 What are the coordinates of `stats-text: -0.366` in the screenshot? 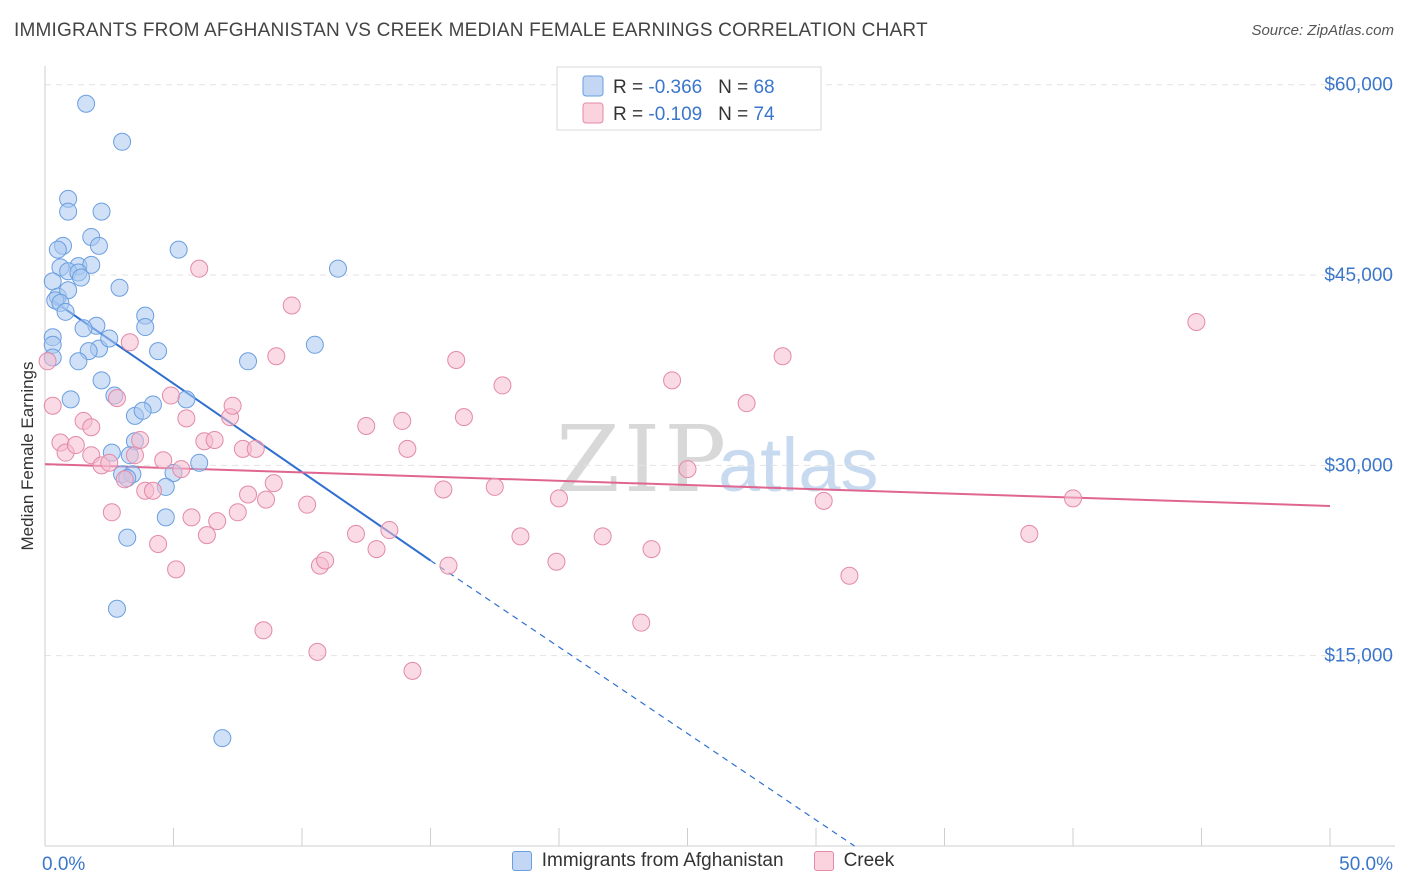 It's located at (675, 87).